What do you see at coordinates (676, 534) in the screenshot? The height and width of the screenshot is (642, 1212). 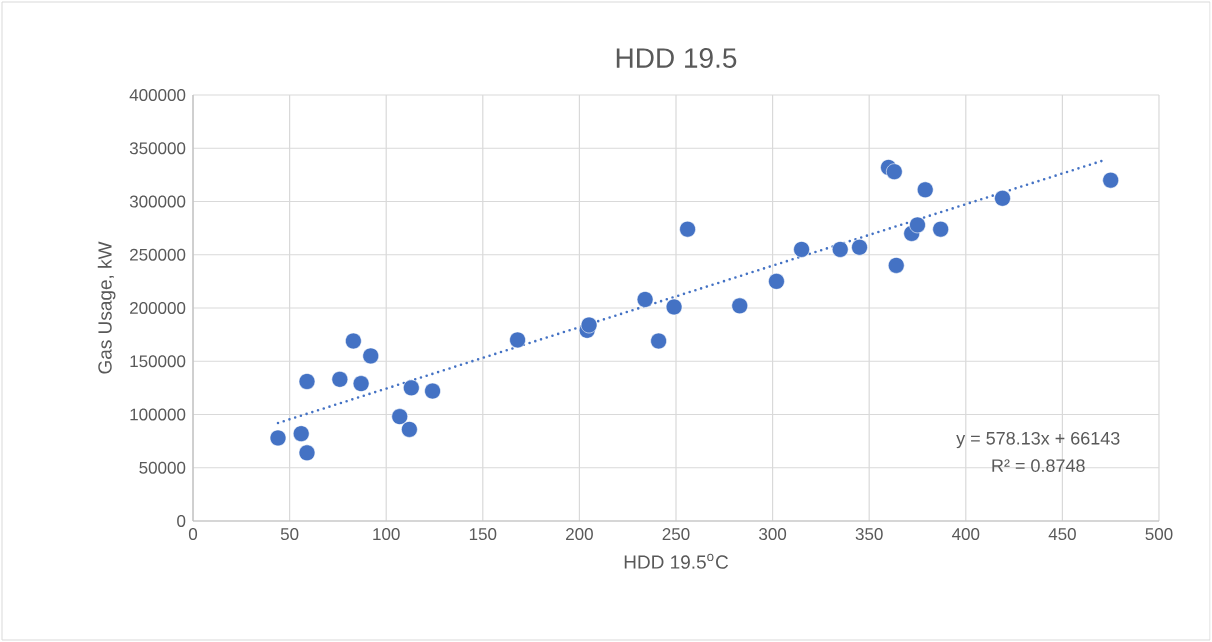 I see `x-tick-label: 250` at bounding box center [676, 534].